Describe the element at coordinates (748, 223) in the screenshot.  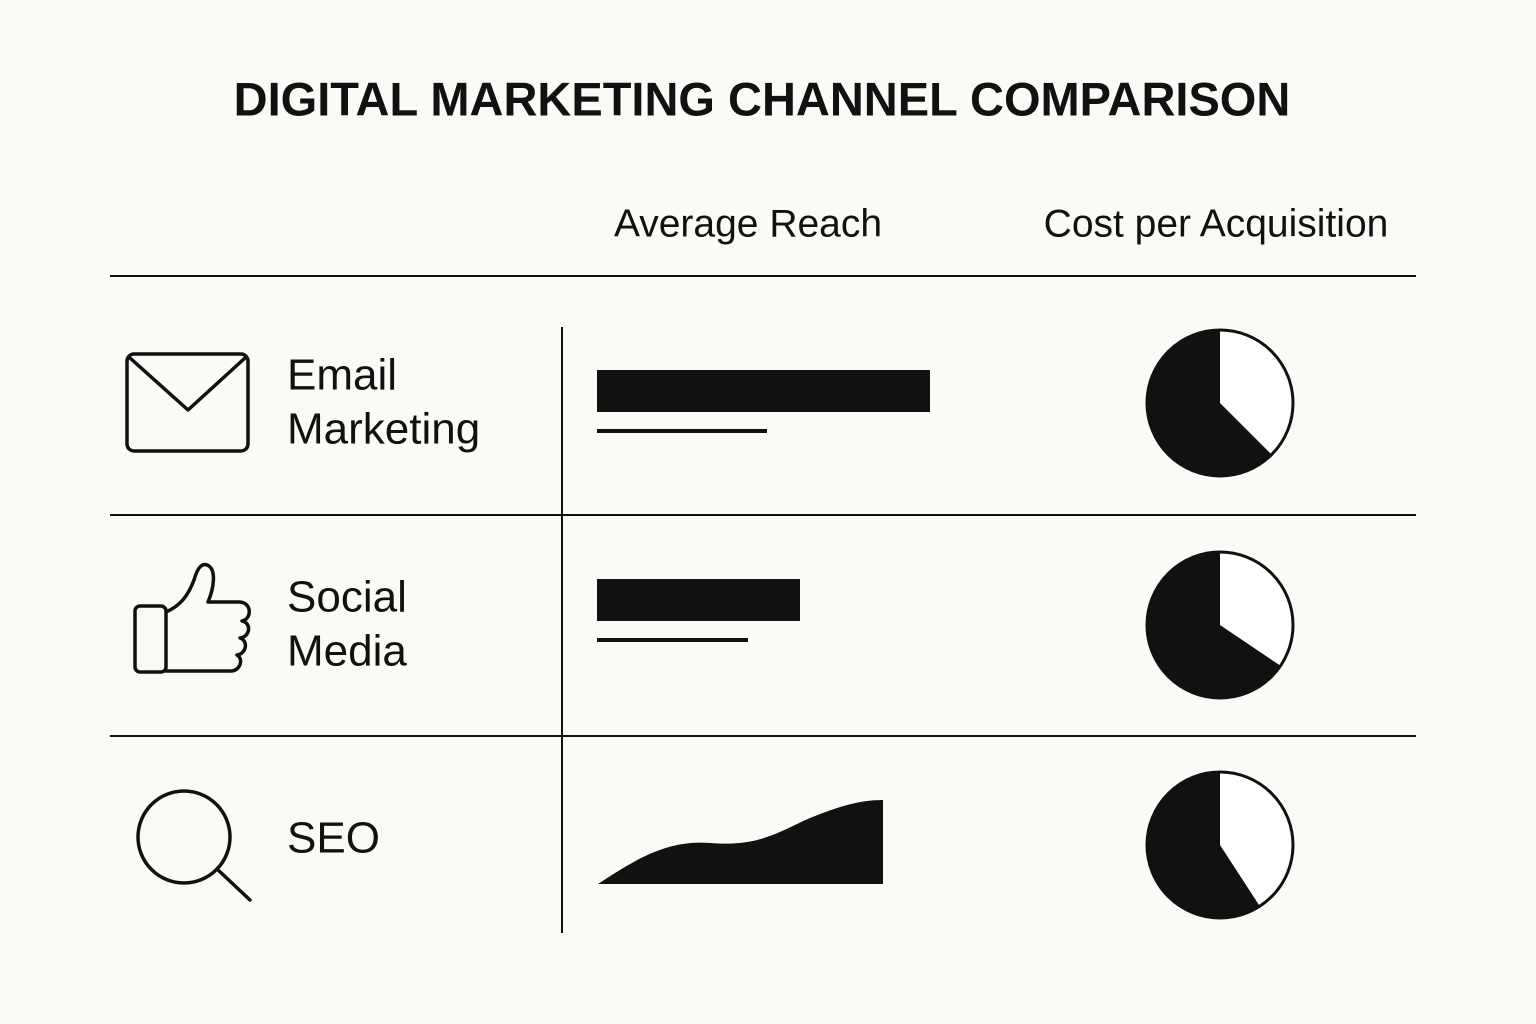
I see `column-header: Average Reach` at that location.